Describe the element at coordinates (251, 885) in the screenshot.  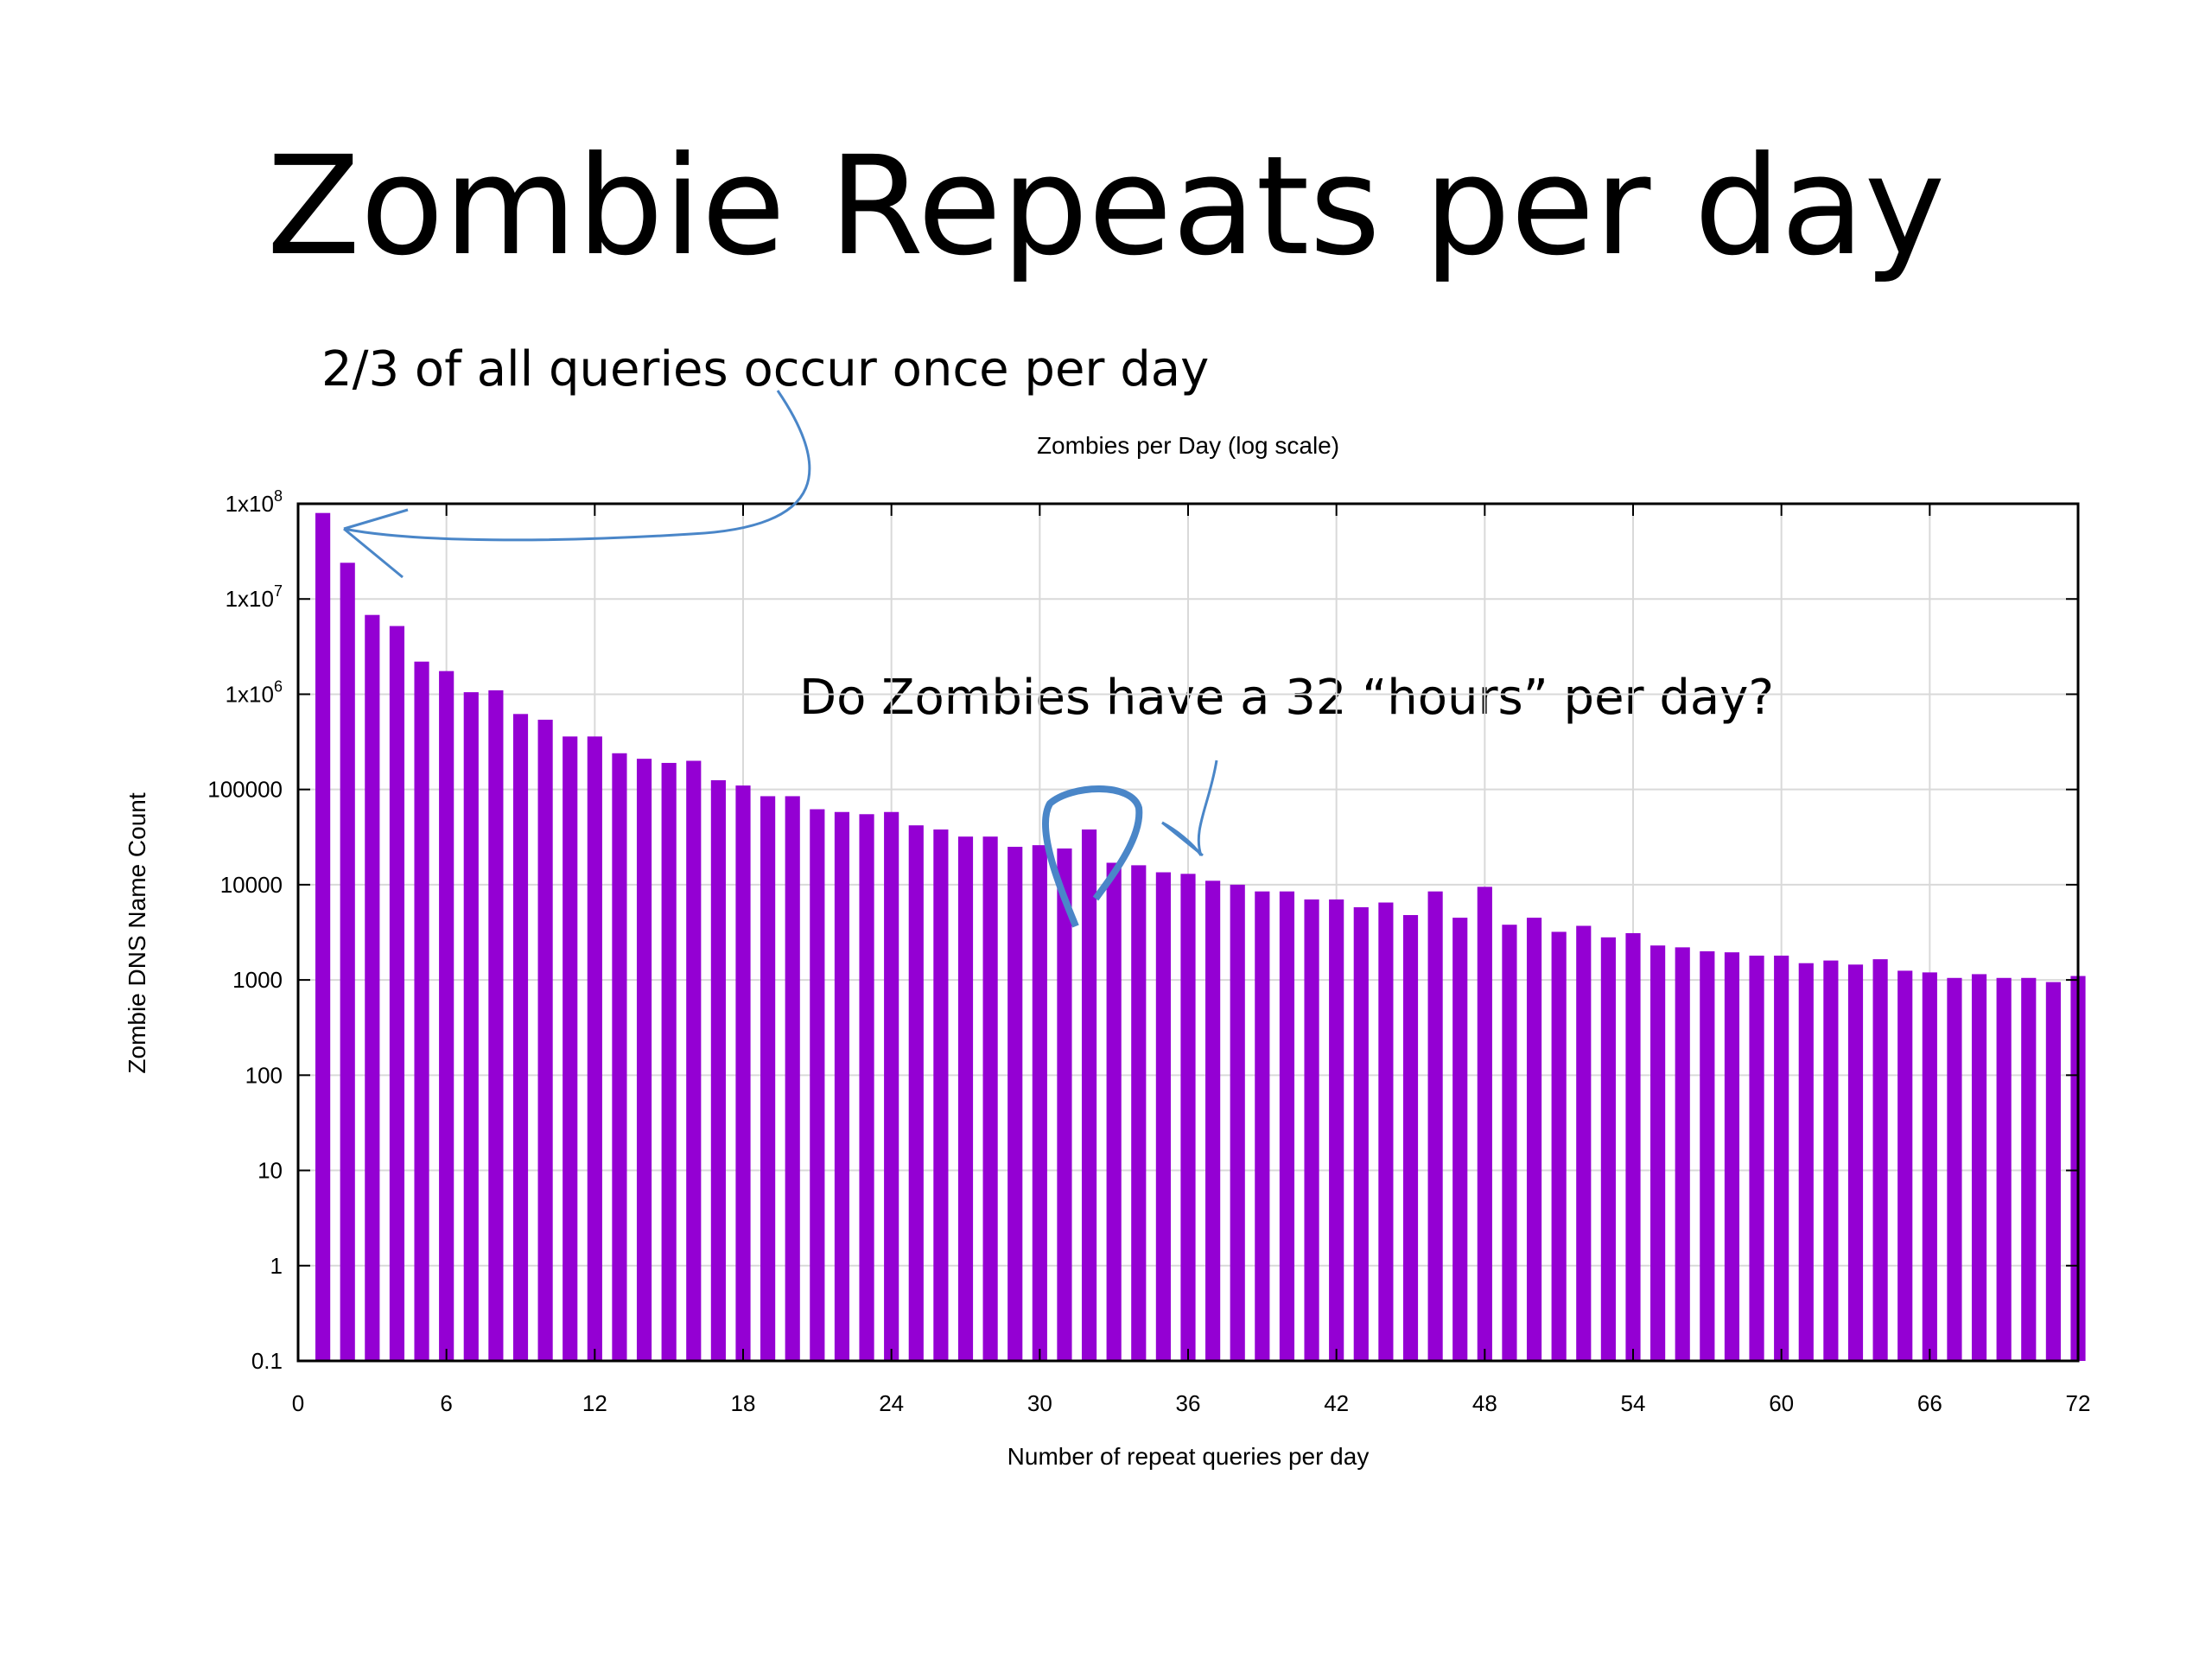
I see `y-tick-label-5: 10000` at that location.